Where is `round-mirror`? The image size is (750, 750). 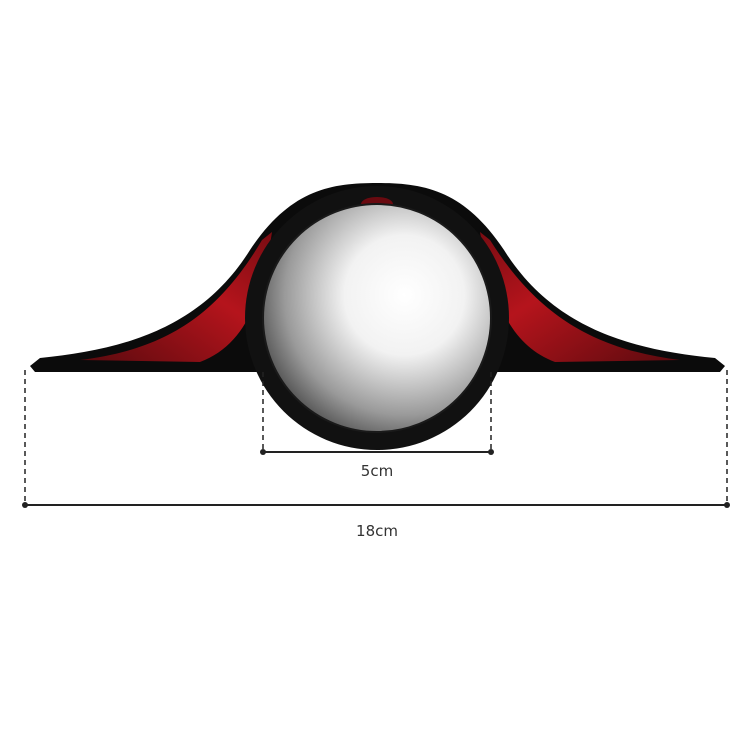 round-mirror is located at coordinates (377, 318).